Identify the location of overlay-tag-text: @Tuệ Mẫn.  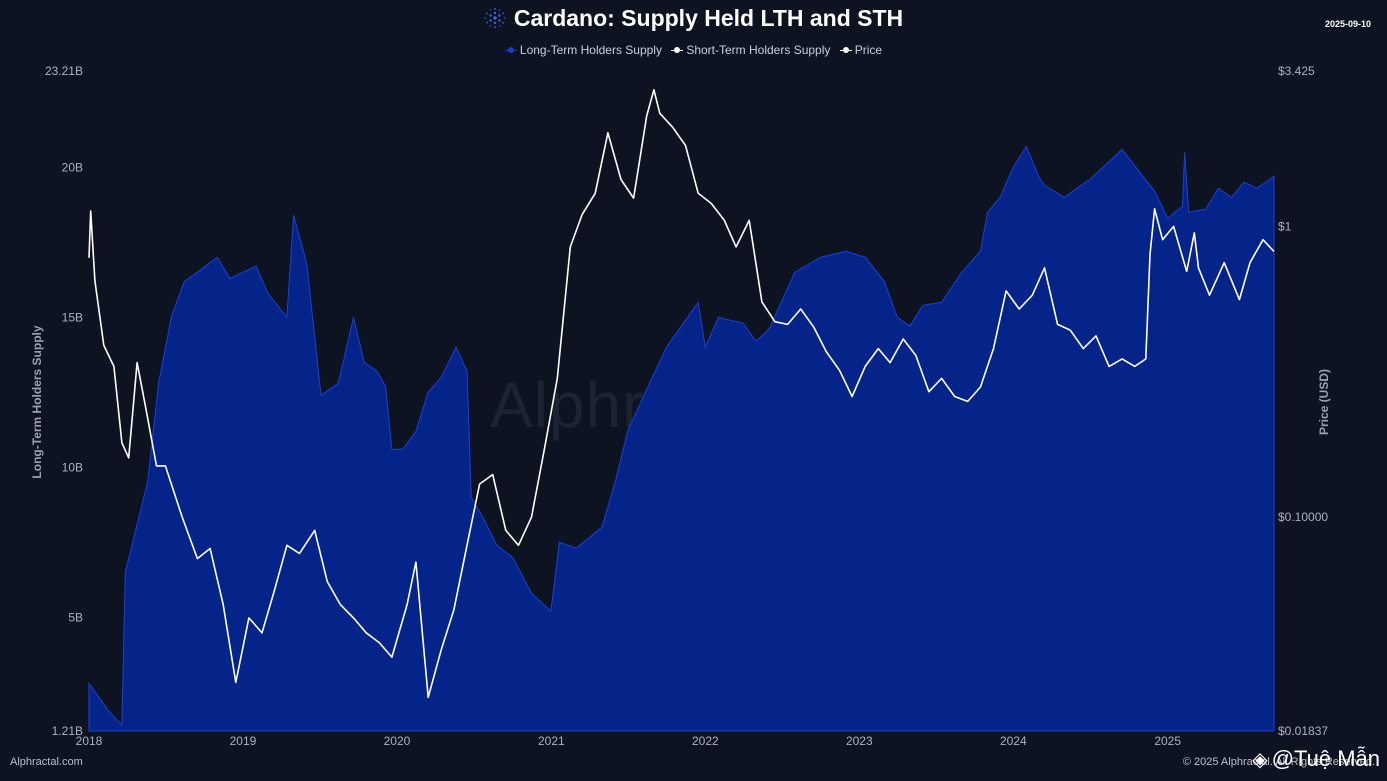
(1325, 758).